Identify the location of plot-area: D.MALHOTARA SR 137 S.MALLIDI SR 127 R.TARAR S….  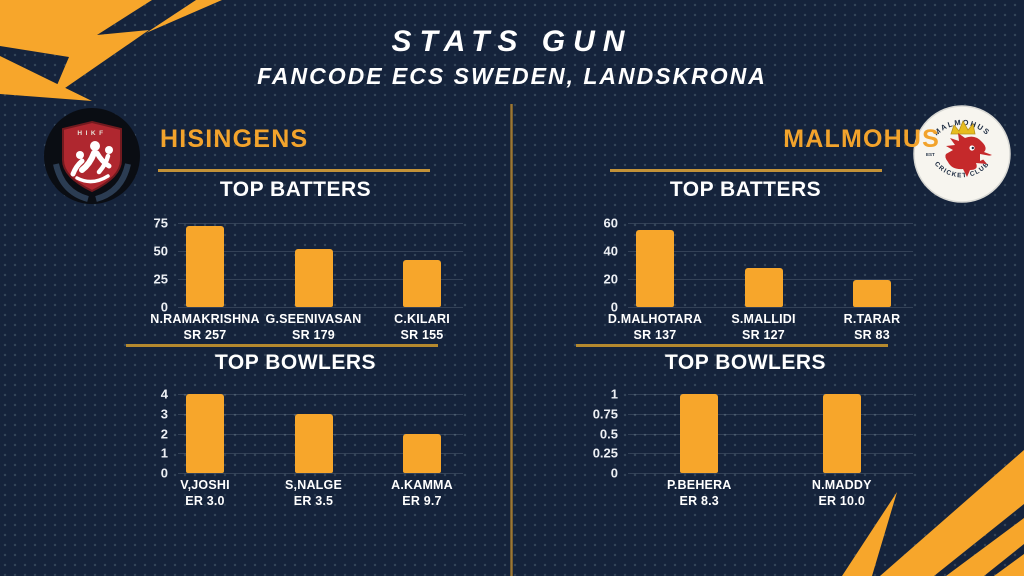
(760, 282).